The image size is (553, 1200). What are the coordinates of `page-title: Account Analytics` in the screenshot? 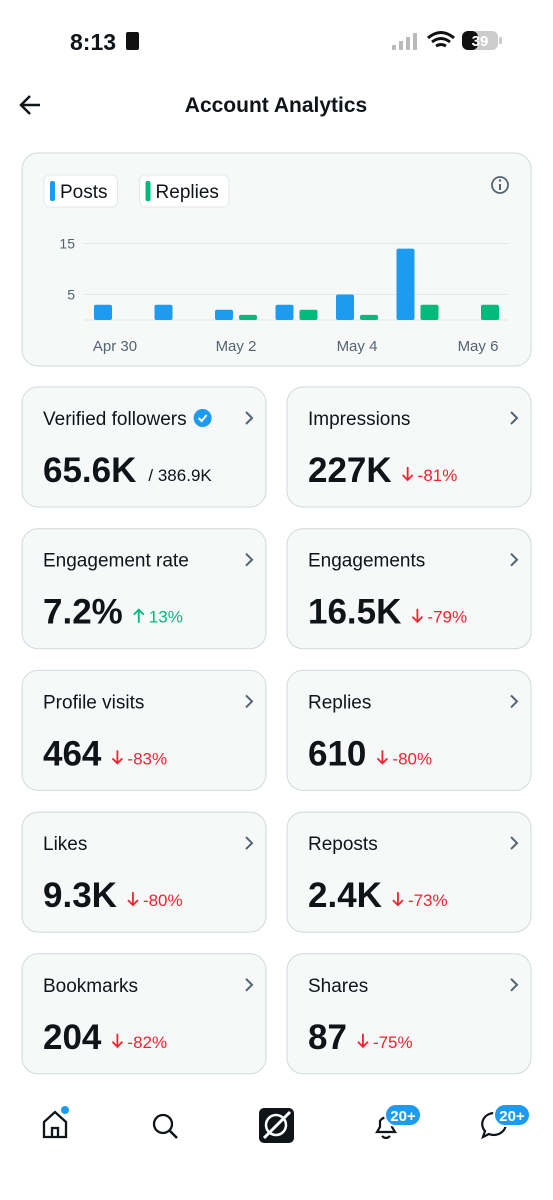 It's located at (276, 105).